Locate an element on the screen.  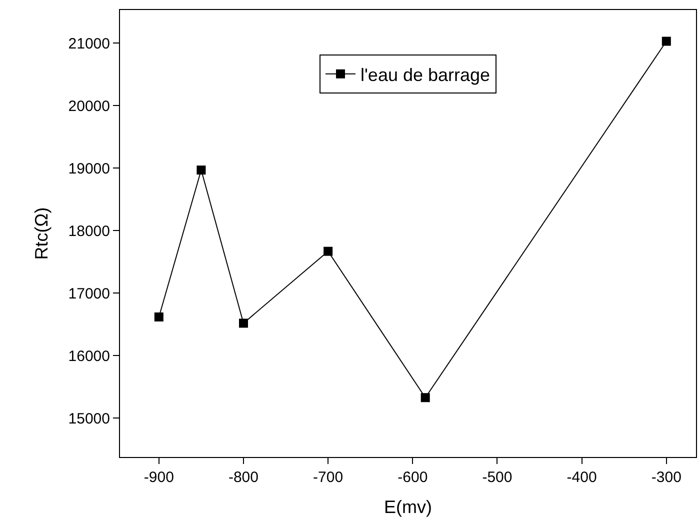
x-tick-label: -800 is located at coordinates (243, 477).